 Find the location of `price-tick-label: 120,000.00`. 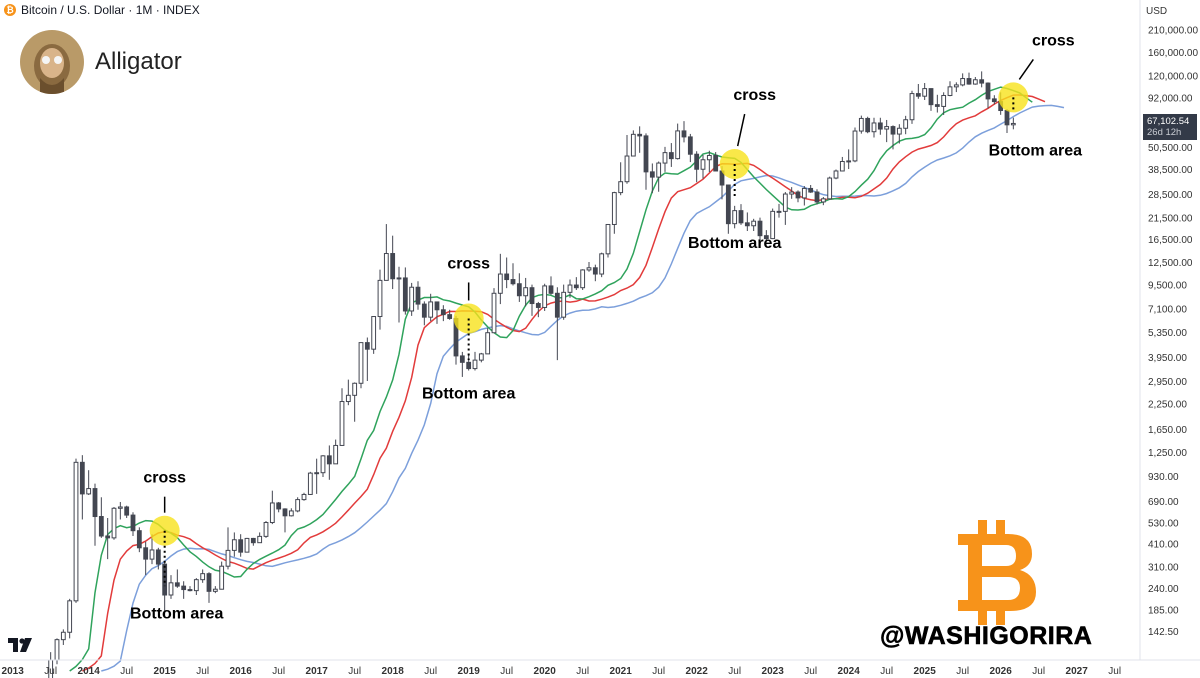

price-tick-label: 120,000.00 is located at coordinates (1173, 77).